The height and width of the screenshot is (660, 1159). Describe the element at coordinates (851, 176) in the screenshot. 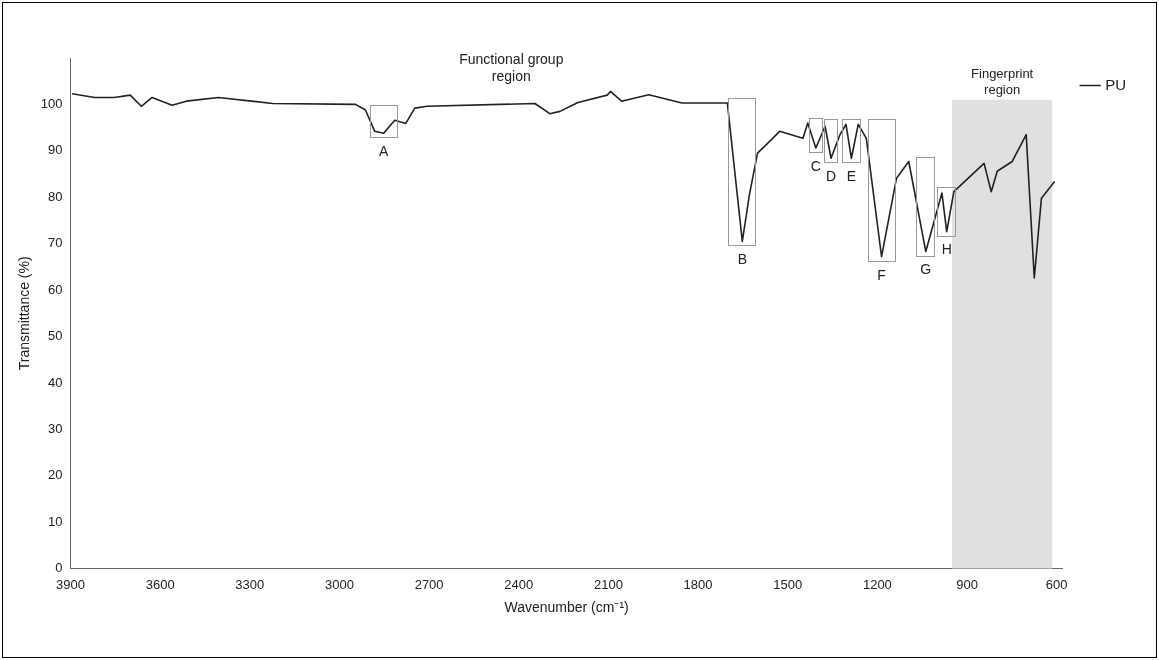

I see `annotation: E` at that location.